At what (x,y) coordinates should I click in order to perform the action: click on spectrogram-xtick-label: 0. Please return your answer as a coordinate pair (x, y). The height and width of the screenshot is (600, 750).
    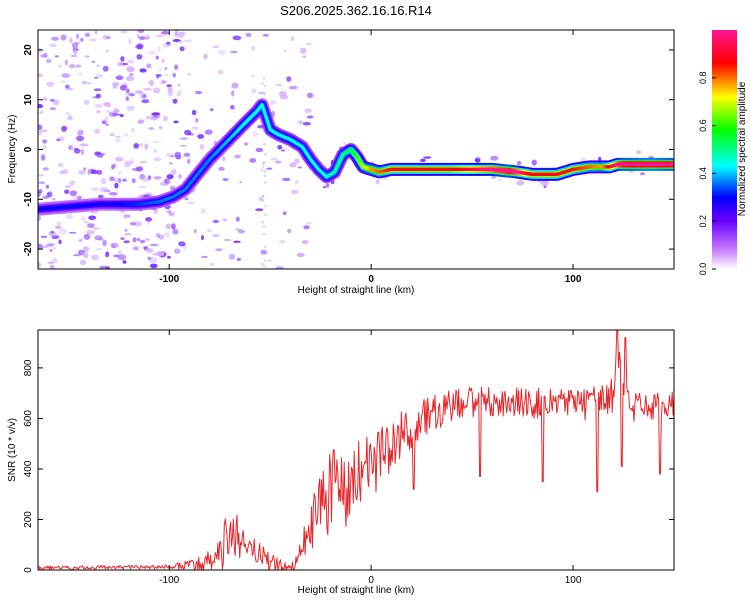
    Looking at the image, I should click on (371, 279).